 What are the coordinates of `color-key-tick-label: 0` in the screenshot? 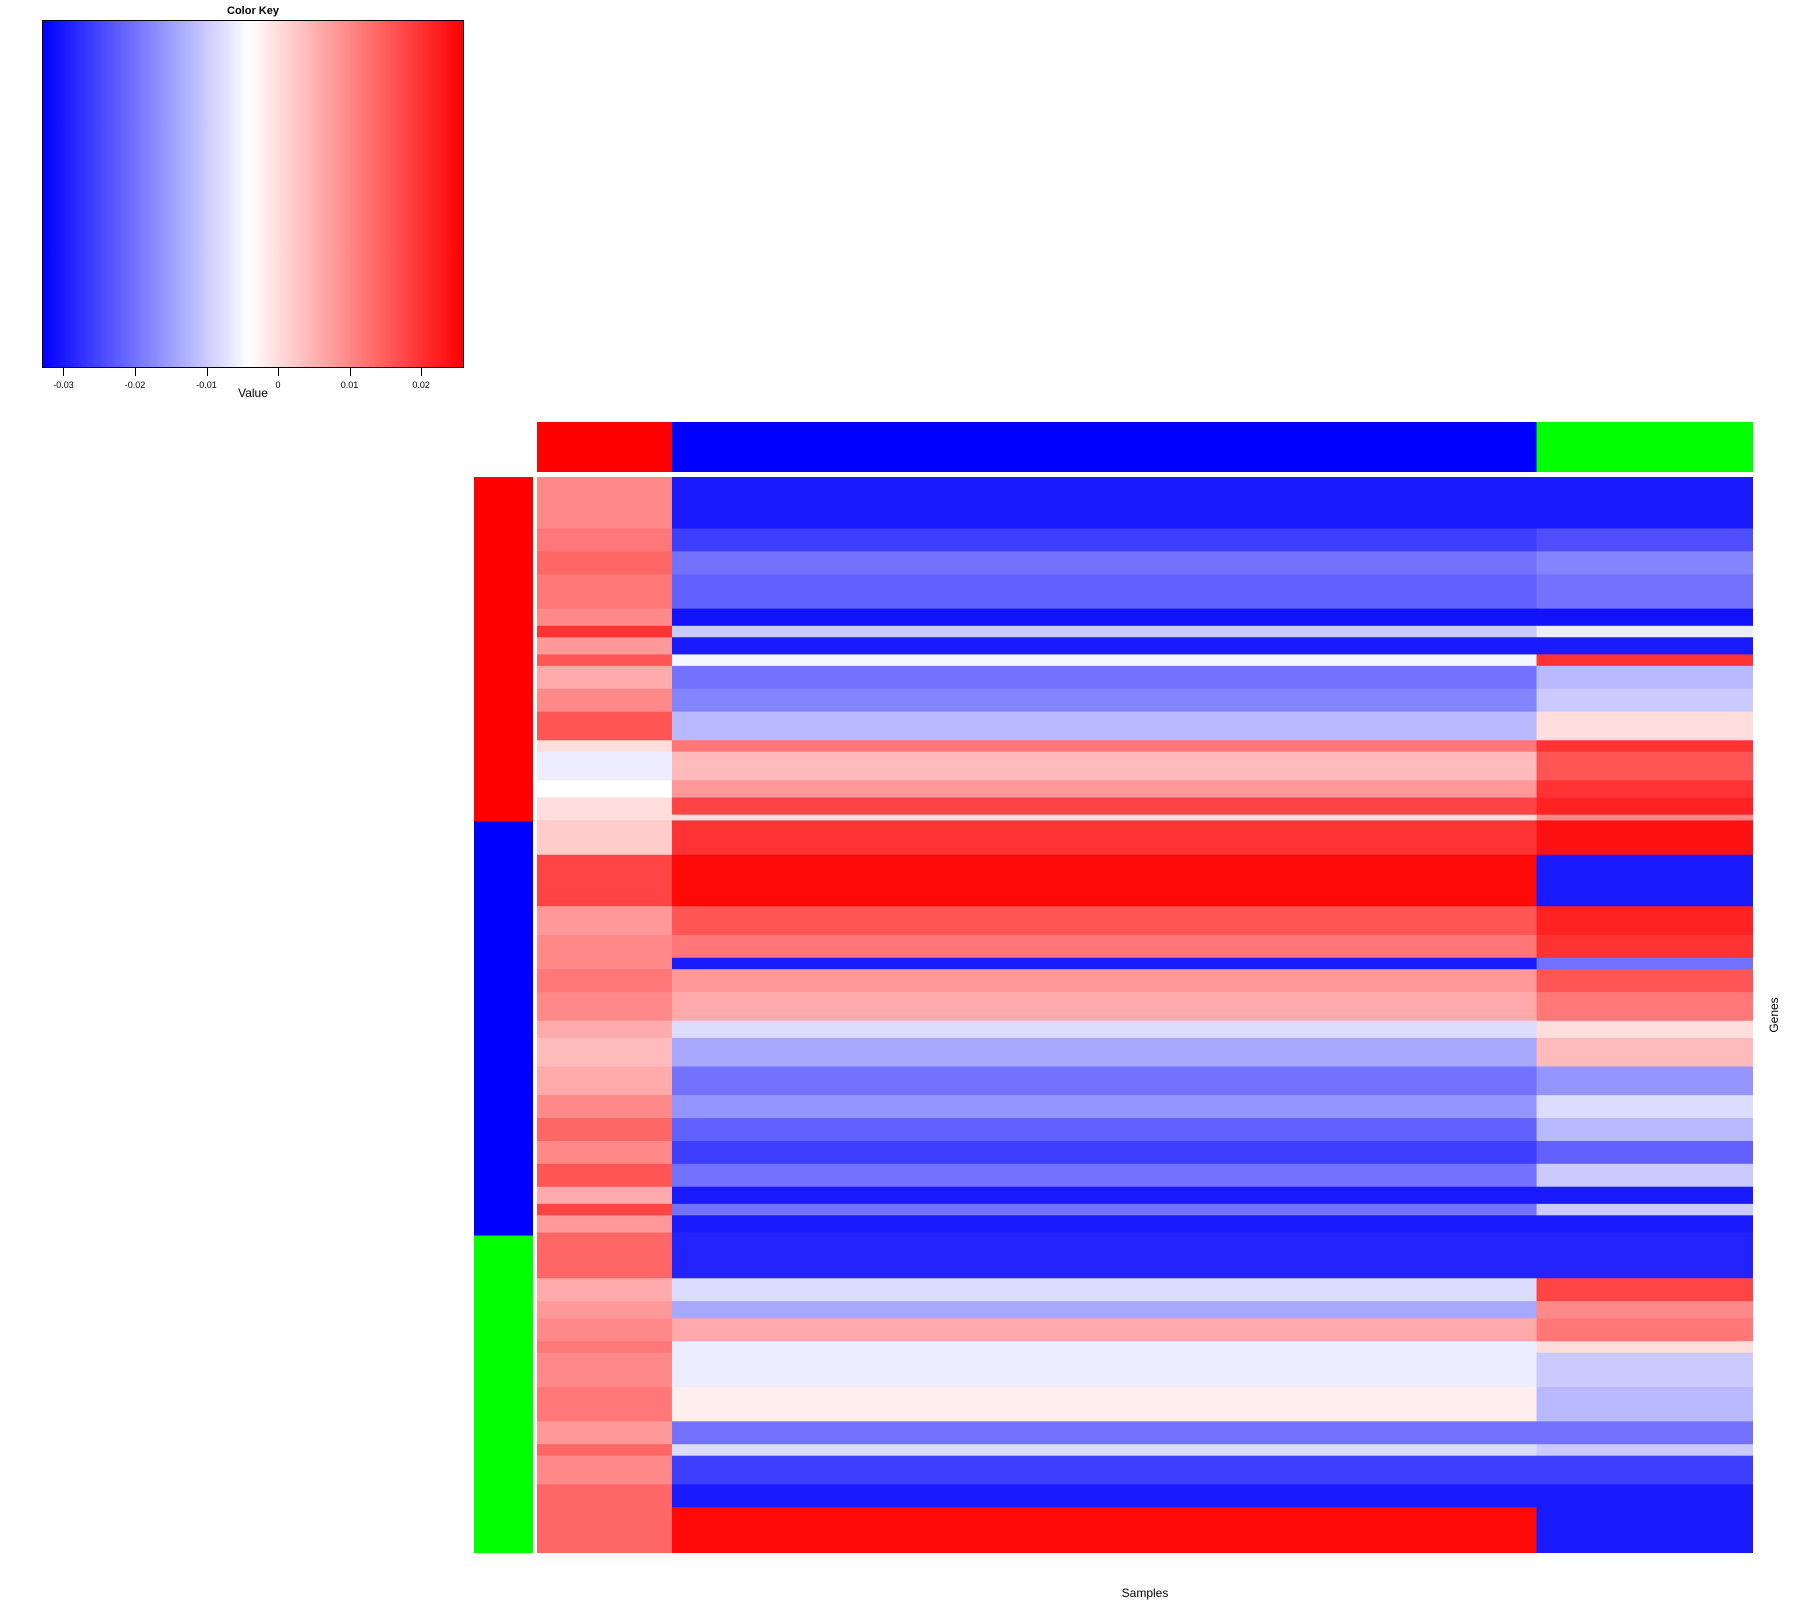 It's located at (278, 385).